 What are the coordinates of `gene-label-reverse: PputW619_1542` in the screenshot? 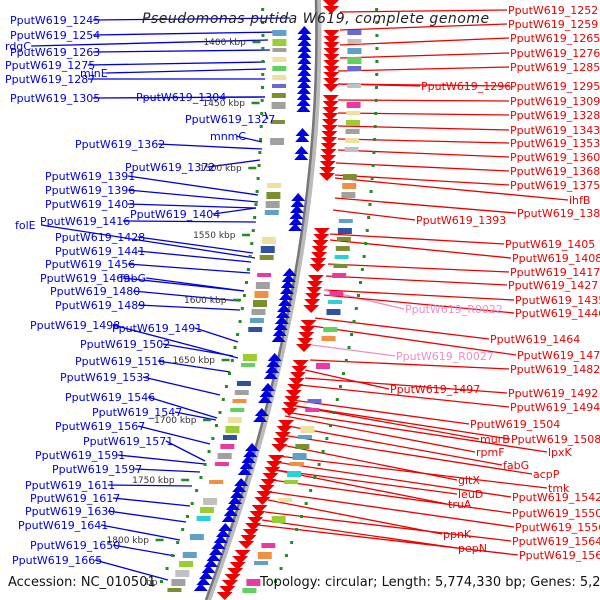 It's located at (556, 497).